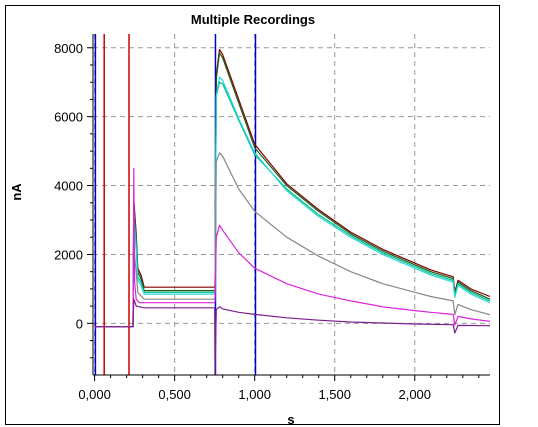 The image size is (538, 427). What do you see at coordinates (94, 394) in the screenshot?
I see `x-tick-label: 0,000` at bounding box center [94, 394].